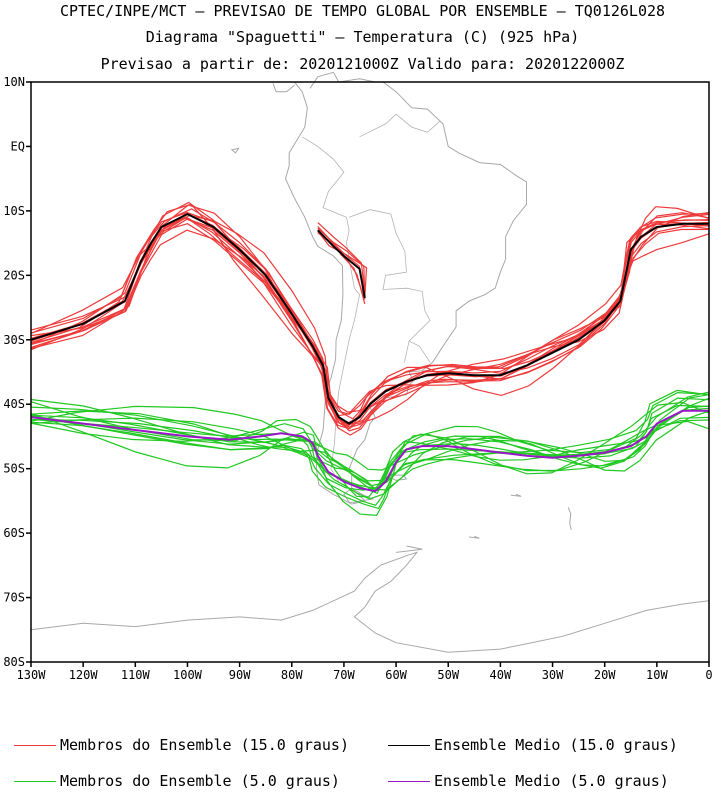  What do you see at coordinates (283, 88) in the screenshot?
I see `central-america-coast` at bounding box center [283, 88].